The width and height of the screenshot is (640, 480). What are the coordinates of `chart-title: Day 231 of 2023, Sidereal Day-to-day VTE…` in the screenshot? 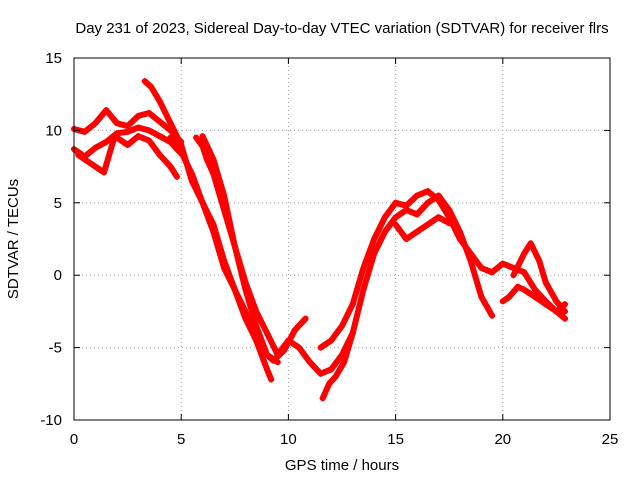 It's located at (341, 28).